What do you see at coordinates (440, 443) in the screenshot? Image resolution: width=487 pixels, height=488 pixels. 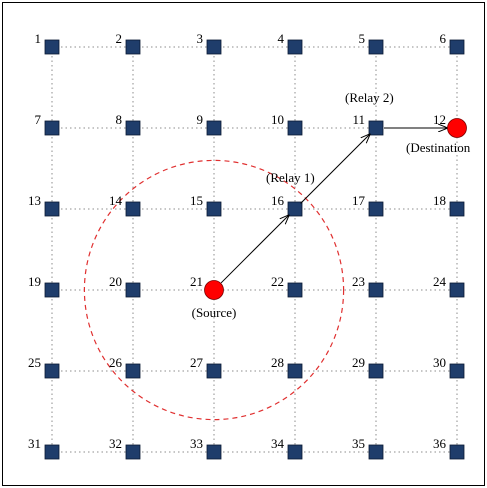 I see `node-label-36: 36` at bounding box center [440, 443].